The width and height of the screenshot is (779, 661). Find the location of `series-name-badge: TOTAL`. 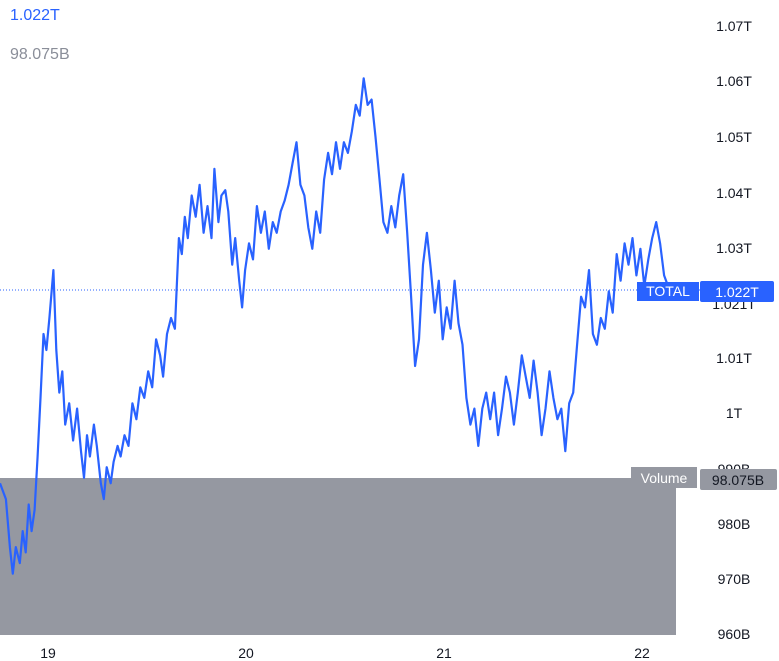

series-name-badge: TOTAL is located at coordinates (668, 291).